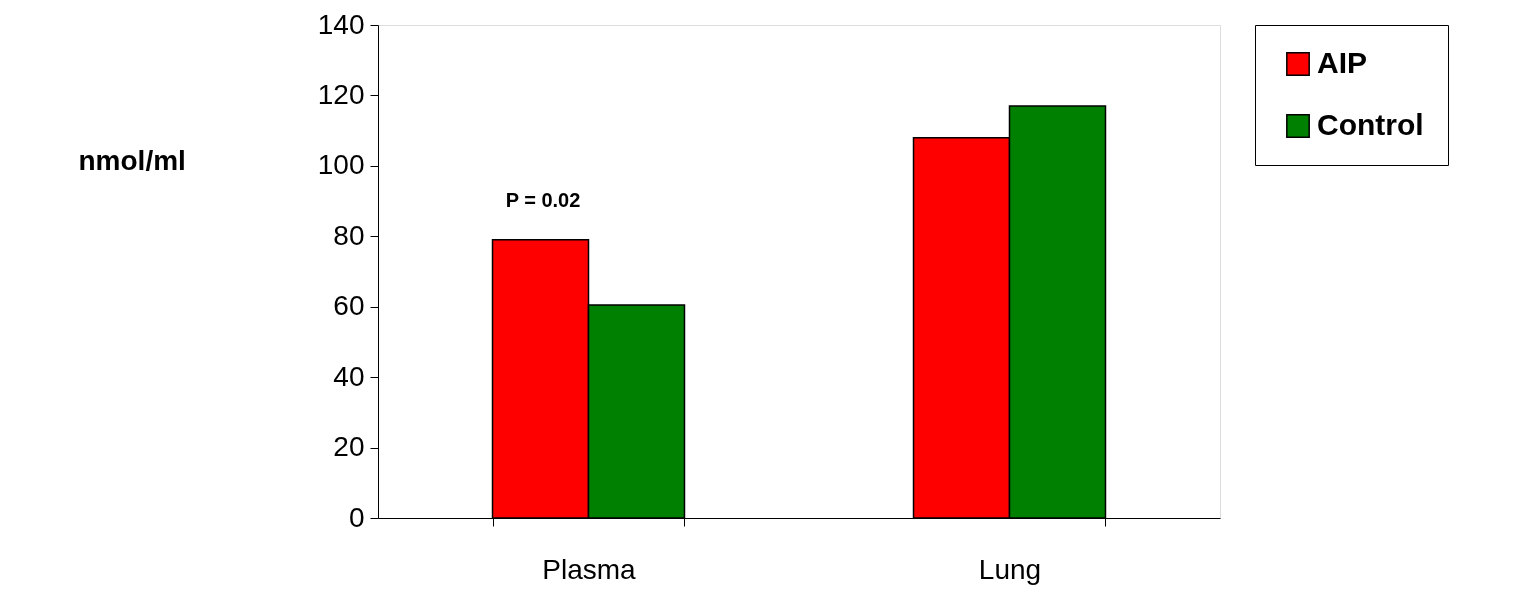  What do you see at coordinates (543, 200) in the screenshot?
I see `annotation: P = 0.02` at bounding box center [543, 200].